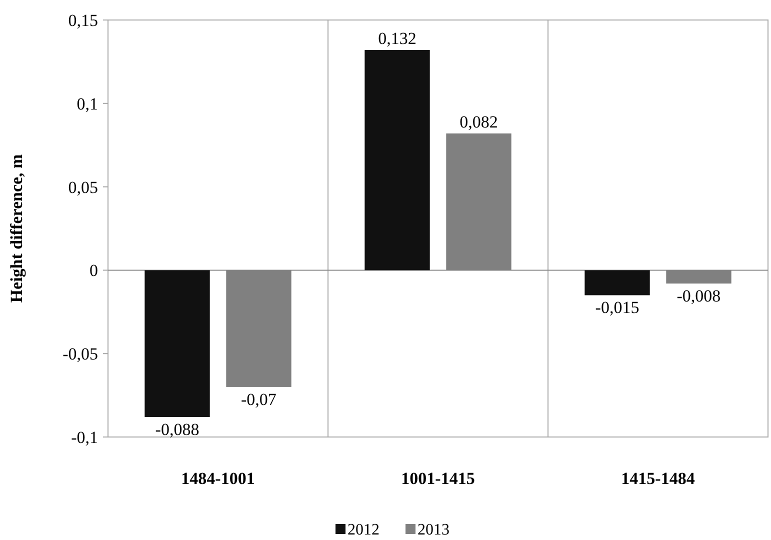 Image resolution: width=771 pixels, height=540 pixels. I want to click on y-tick-label: 0,15, so click(83, 20).